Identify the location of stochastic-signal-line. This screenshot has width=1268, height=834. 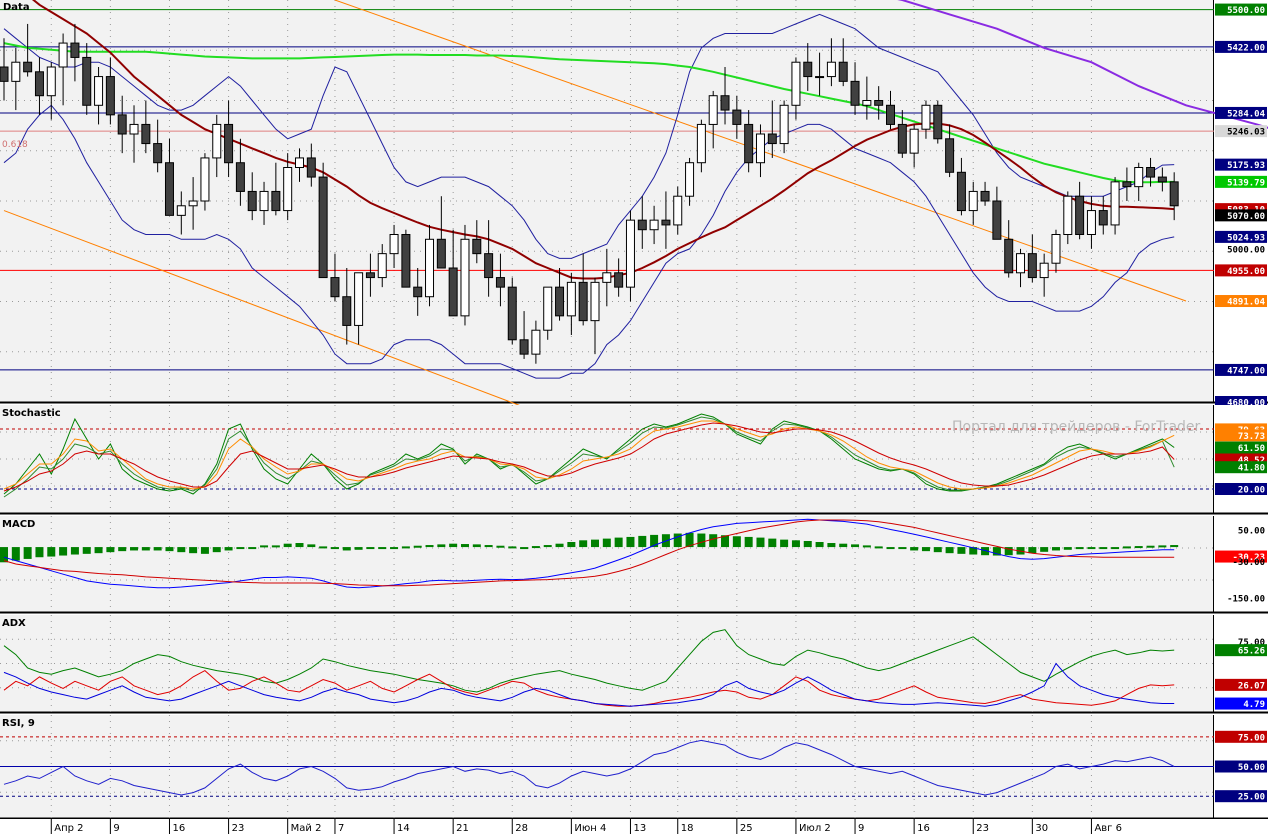
(589, 455).